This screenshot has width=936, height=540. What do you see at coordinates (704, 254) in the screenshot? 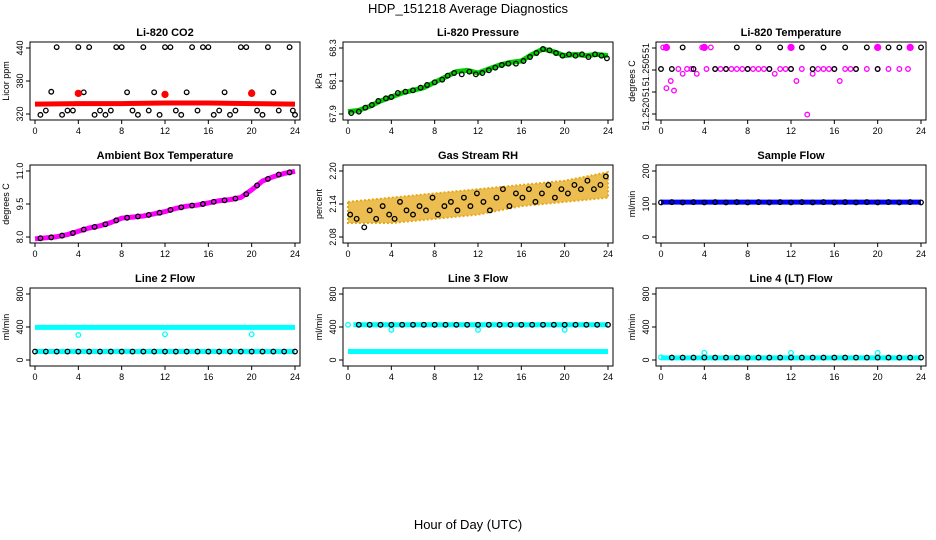
I see `x-tick-label: 4` at bounding box center [704, 254].